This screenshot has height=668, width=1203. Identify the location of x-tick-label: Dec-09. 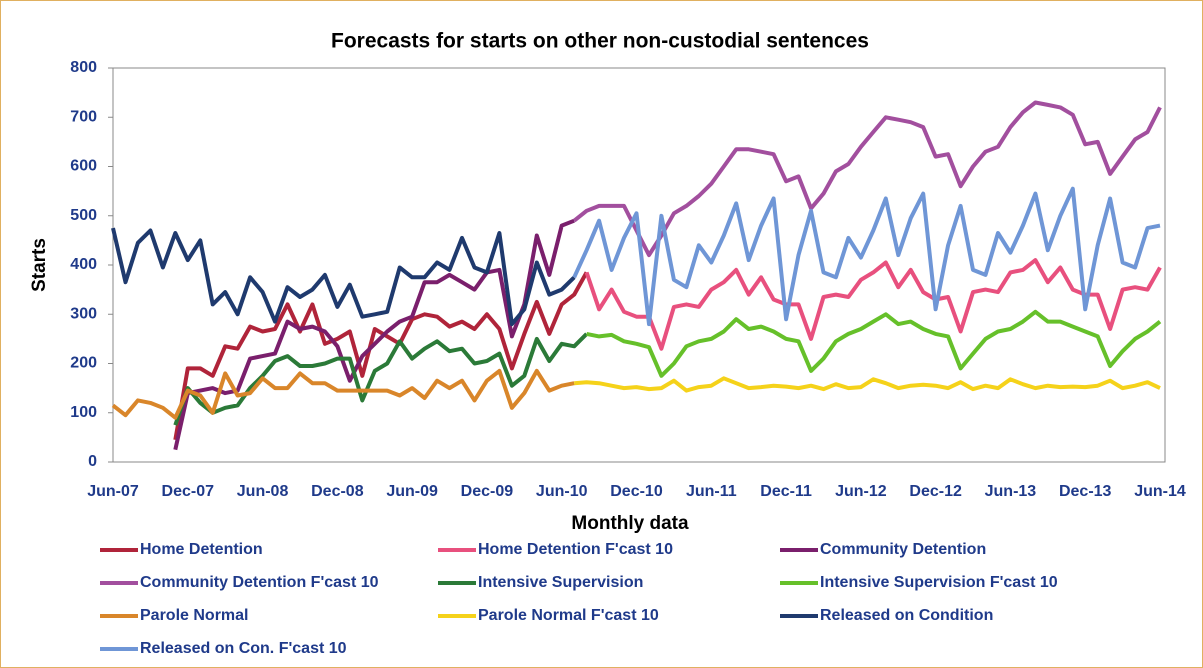
(487, 491).